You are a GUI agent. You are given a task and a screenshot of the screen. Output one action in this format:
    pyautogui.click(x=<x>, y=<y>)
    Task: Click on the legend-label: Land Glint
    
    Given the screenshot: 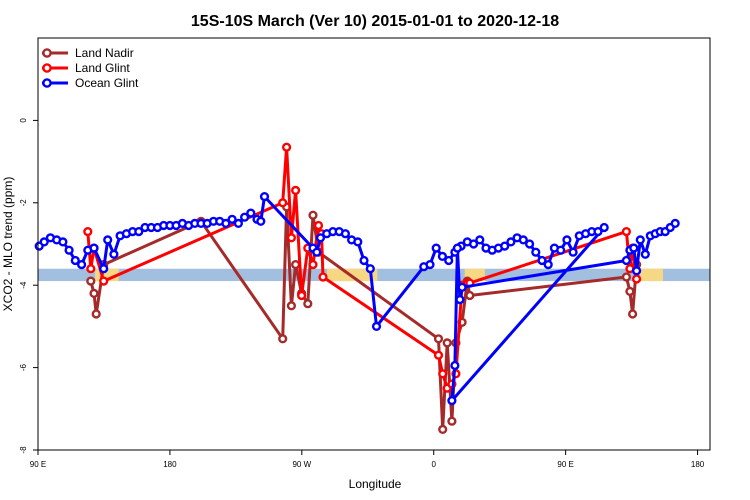 What is the action you would take?
    pyautogui.click(x=102, y=68)
    